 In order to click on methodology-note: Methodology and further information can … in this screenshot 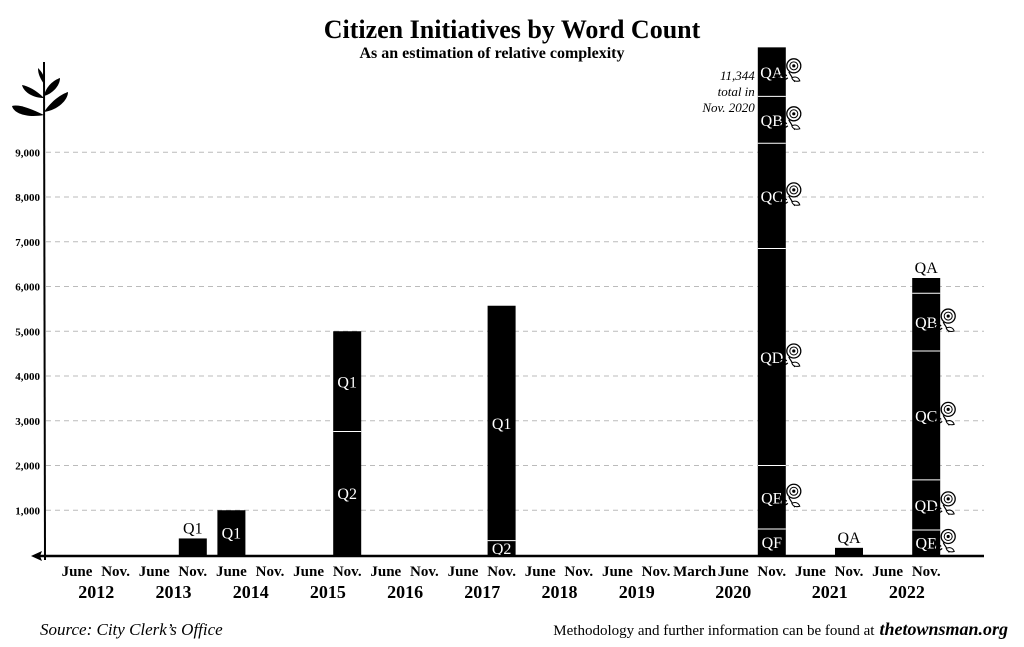, I will do `click(780, 629)`.